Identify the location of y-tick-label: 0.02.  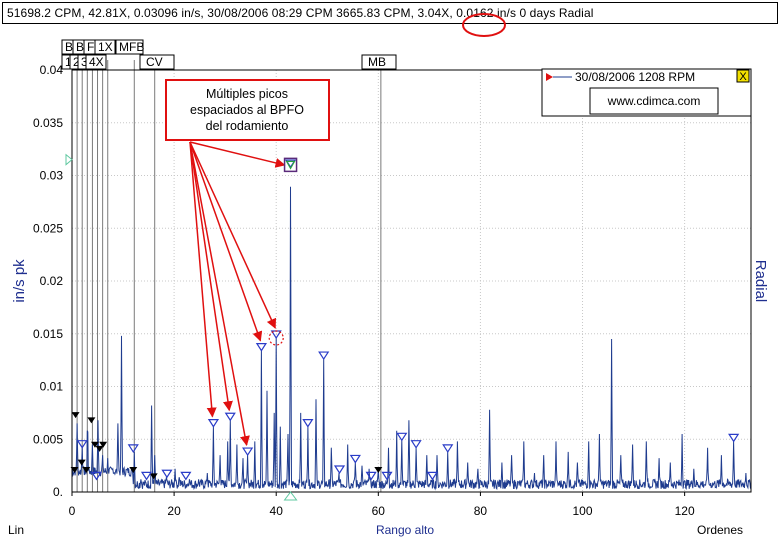
(52, 281).